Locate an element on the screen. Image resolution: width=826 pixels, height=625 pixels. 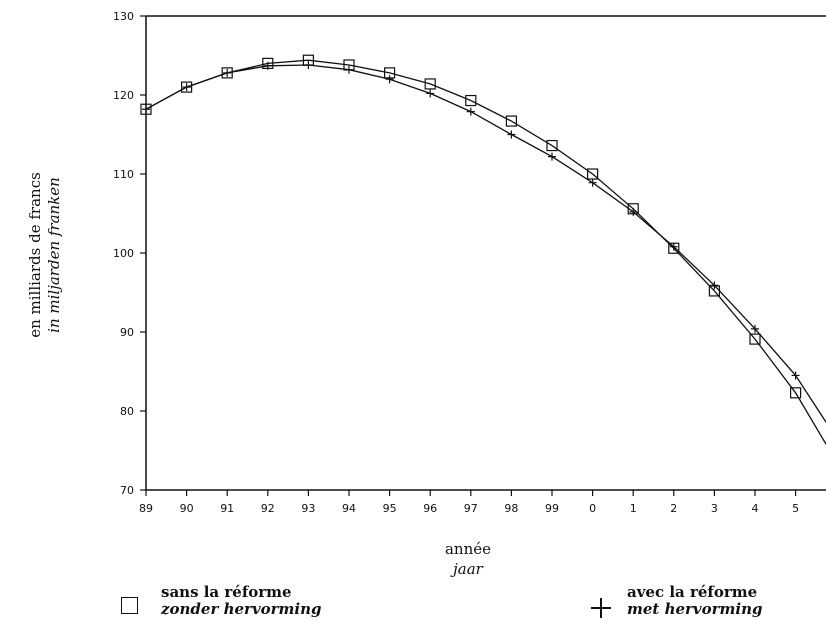
x-tick-label: 98 is located at coordinates (511, 508).